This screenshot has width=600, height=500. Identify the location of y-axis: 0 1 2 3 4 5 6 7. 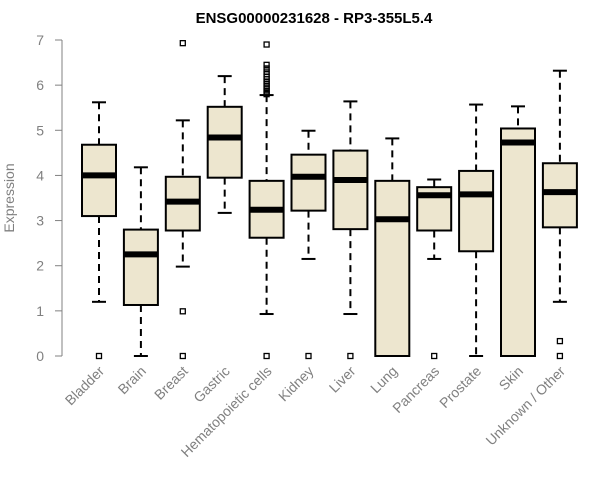
(49, 198).